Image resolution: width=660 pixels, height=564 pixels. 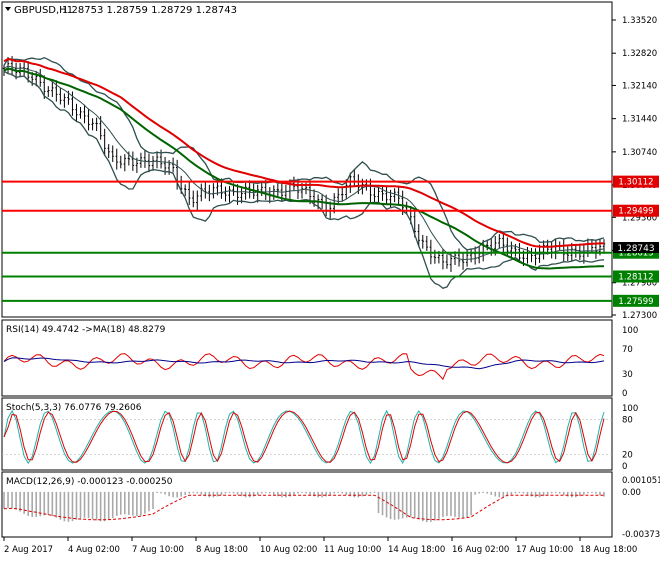 What do you see at coordinates (639, 54) in the screenshot?
I see `price-tick-label: 1.32820` at bounding box center [639, 54].